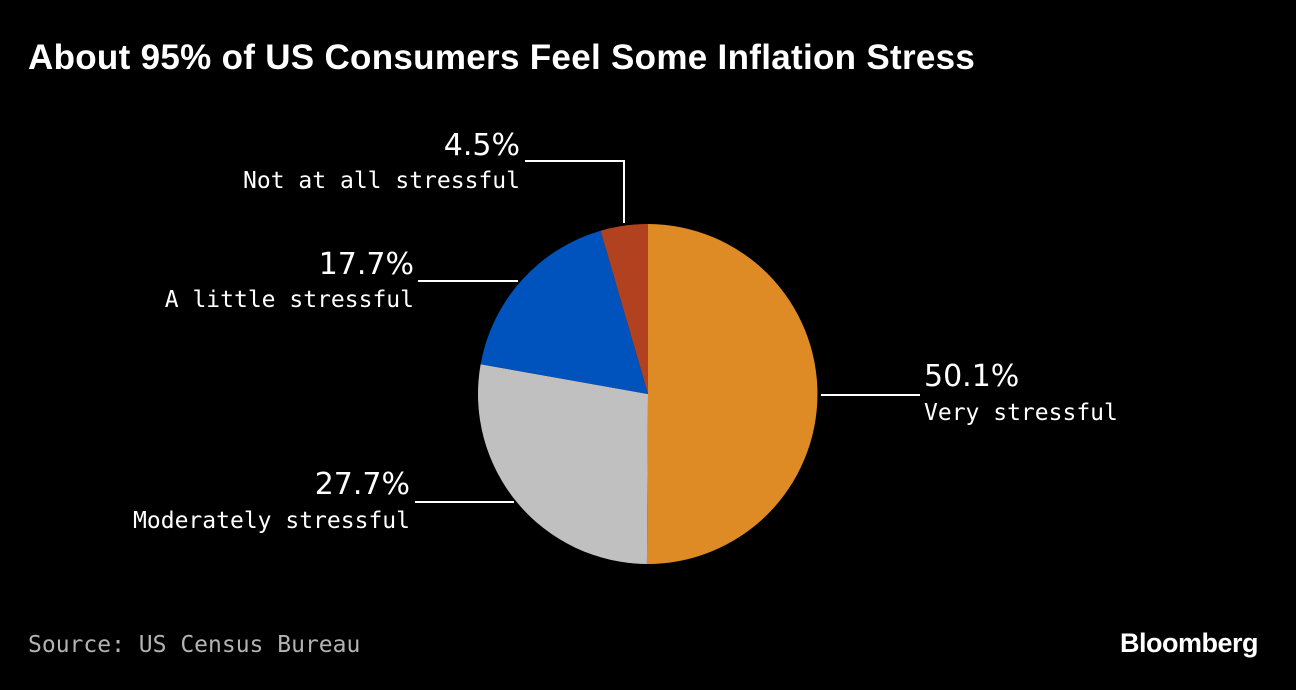 The height and width of the screenshot is (690, 1296). I want to click on leader-line-not-at-all-stressful, so click(575, 191).